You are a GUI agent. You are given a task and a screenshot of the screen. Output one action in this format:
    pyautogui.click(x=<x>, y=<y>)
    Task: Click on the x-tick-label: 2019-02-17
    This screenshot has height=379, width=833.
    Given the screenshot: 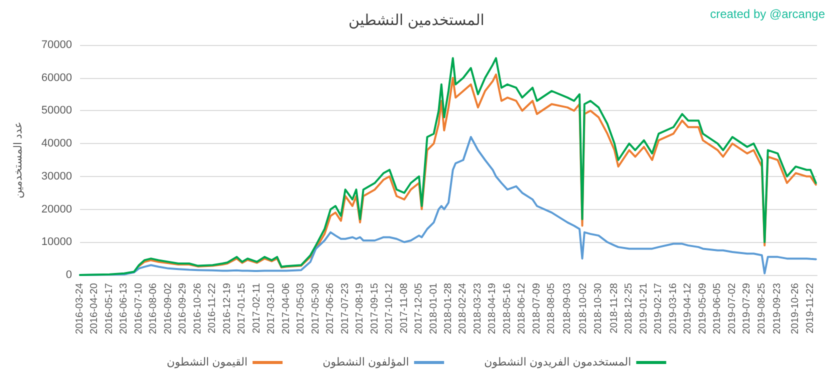 What is the action you would take?
    pyautogui.click(x=658, y=308)
    